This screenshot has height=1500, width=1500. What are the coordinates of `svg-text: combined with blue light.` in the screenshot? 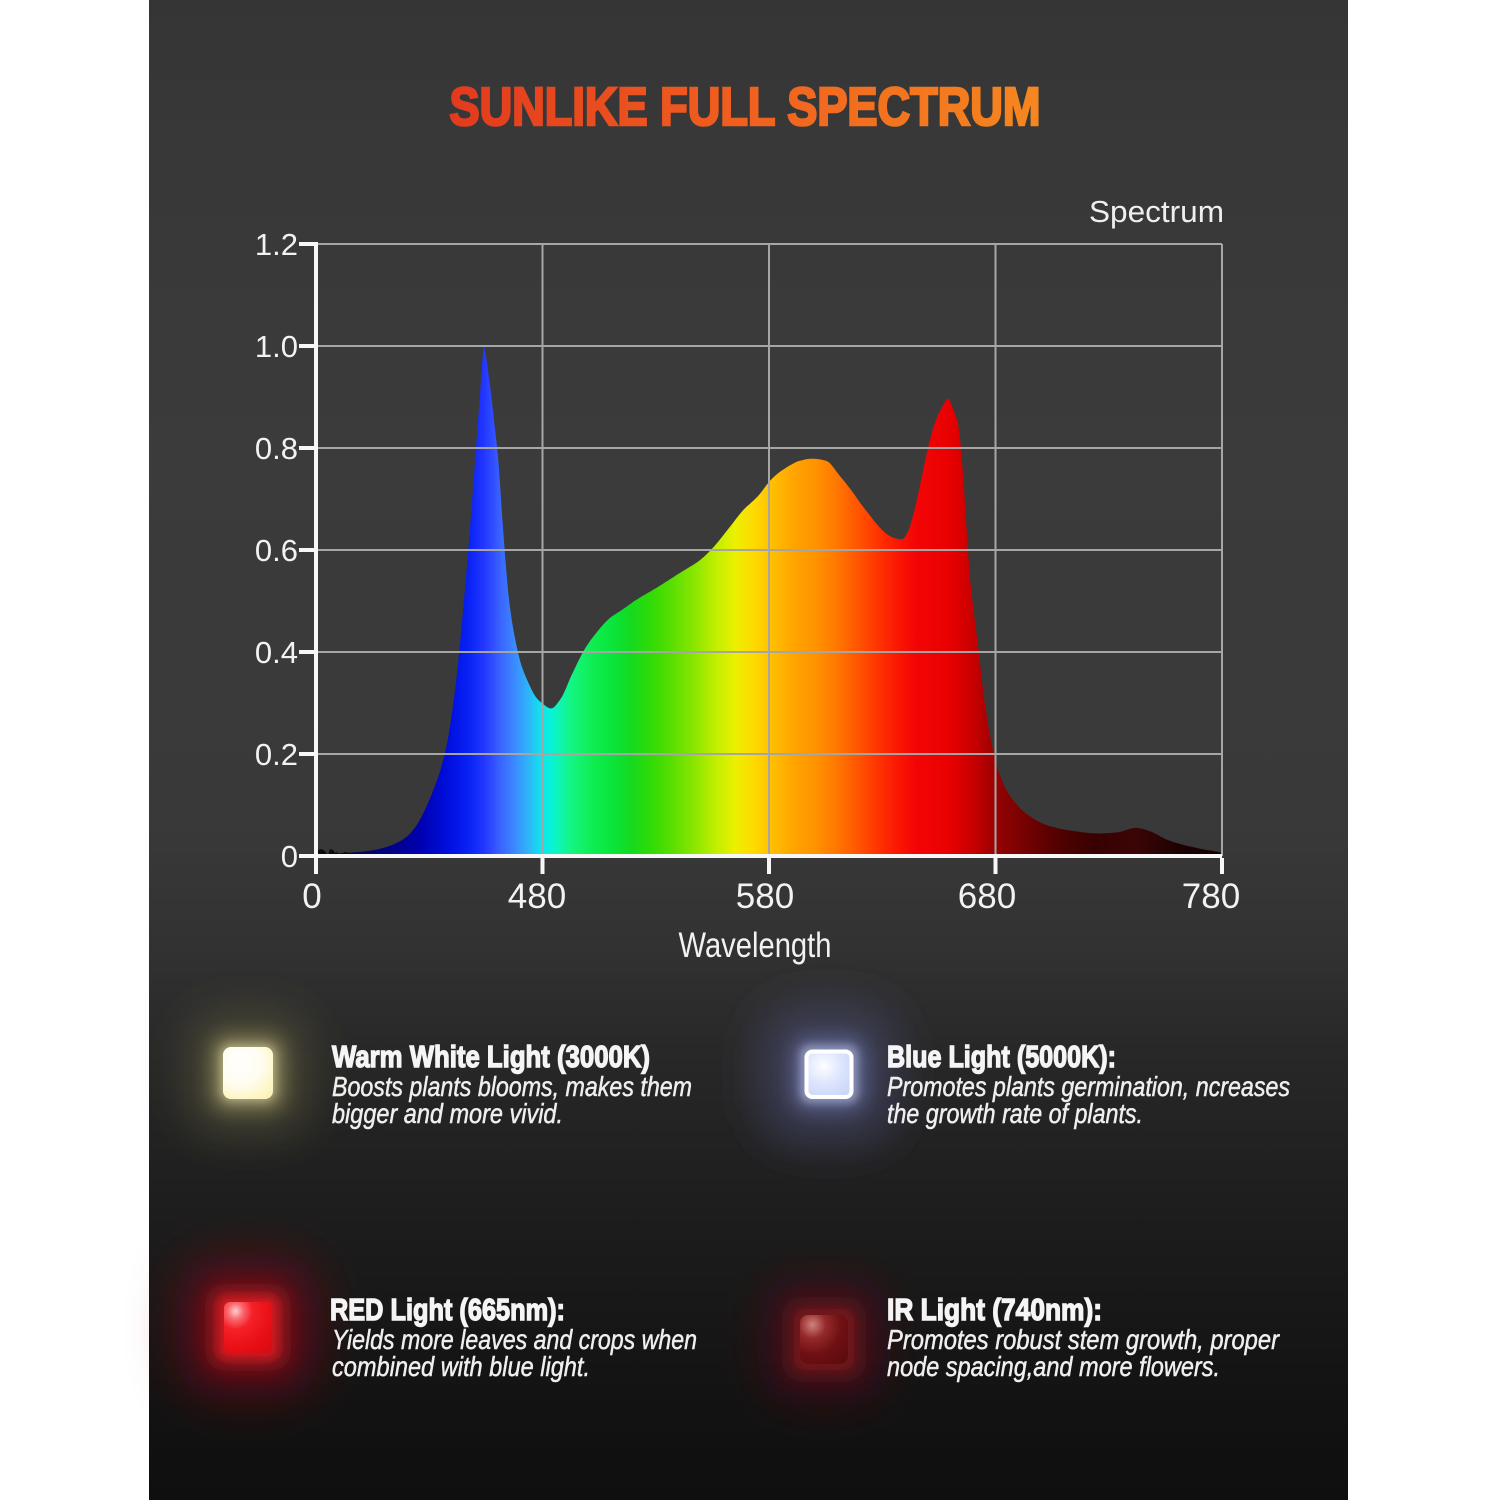 It's located at (461, 1366).